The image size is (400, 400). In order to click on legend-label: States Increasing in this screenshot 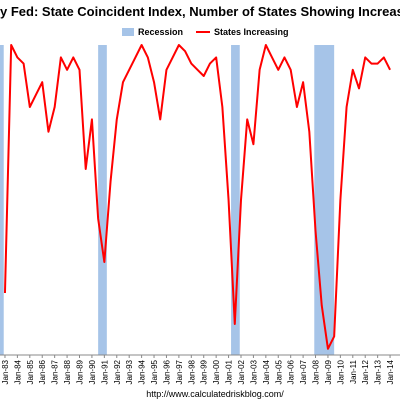, I will do `click(251, 32)`.